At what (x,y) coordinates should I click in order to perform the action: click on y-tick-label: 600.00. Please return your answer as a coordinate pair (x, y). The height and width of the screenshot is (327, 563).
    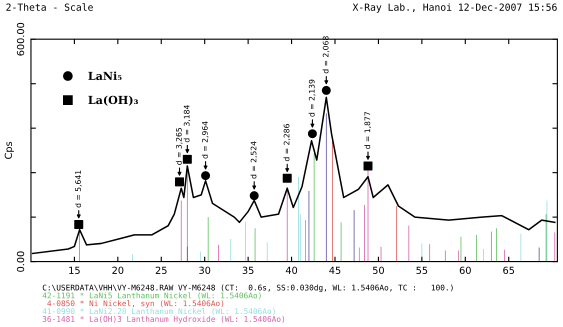
    Looking at the image, I should click on (20, 39).